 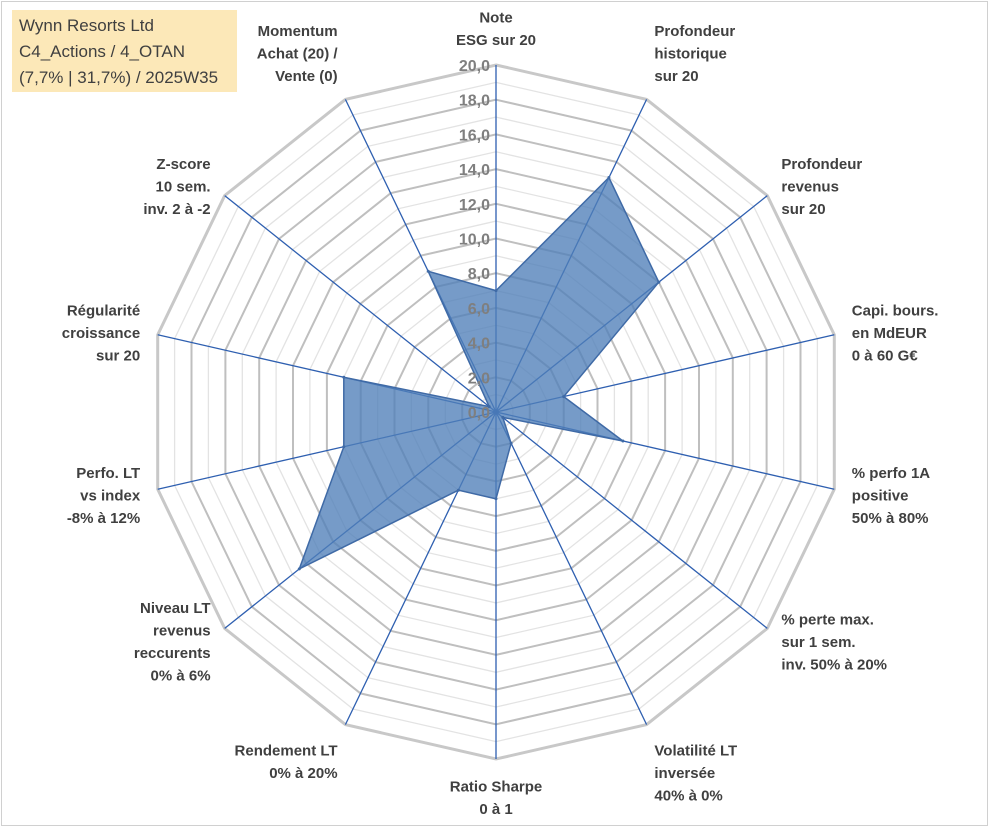 I want to click on axis-label: Momentum Achat (20) / Vente (0), so click(x=298, y=54).